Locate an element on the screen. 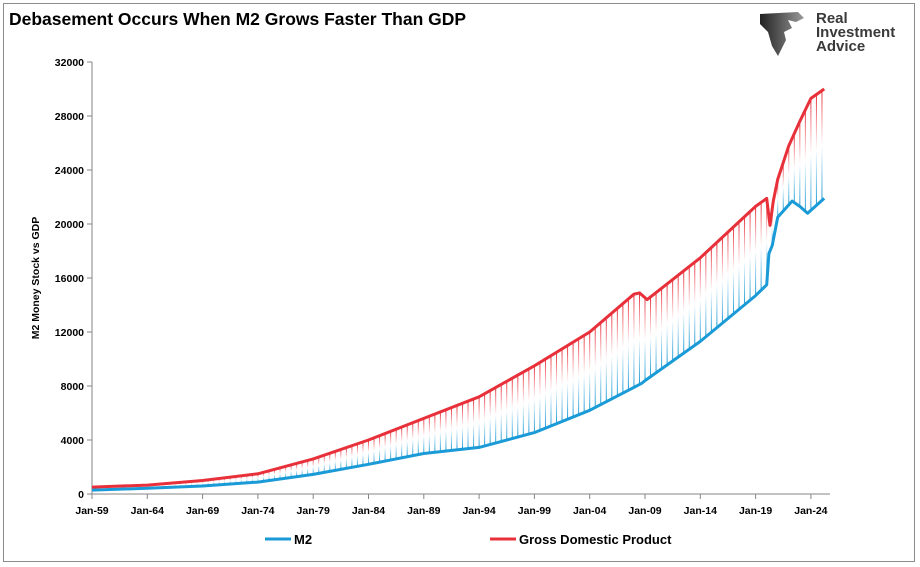 Image resolution: width=920 pixels, height=567 pixels. y-tick-label: 20000 is located at coordinates (69, 225).